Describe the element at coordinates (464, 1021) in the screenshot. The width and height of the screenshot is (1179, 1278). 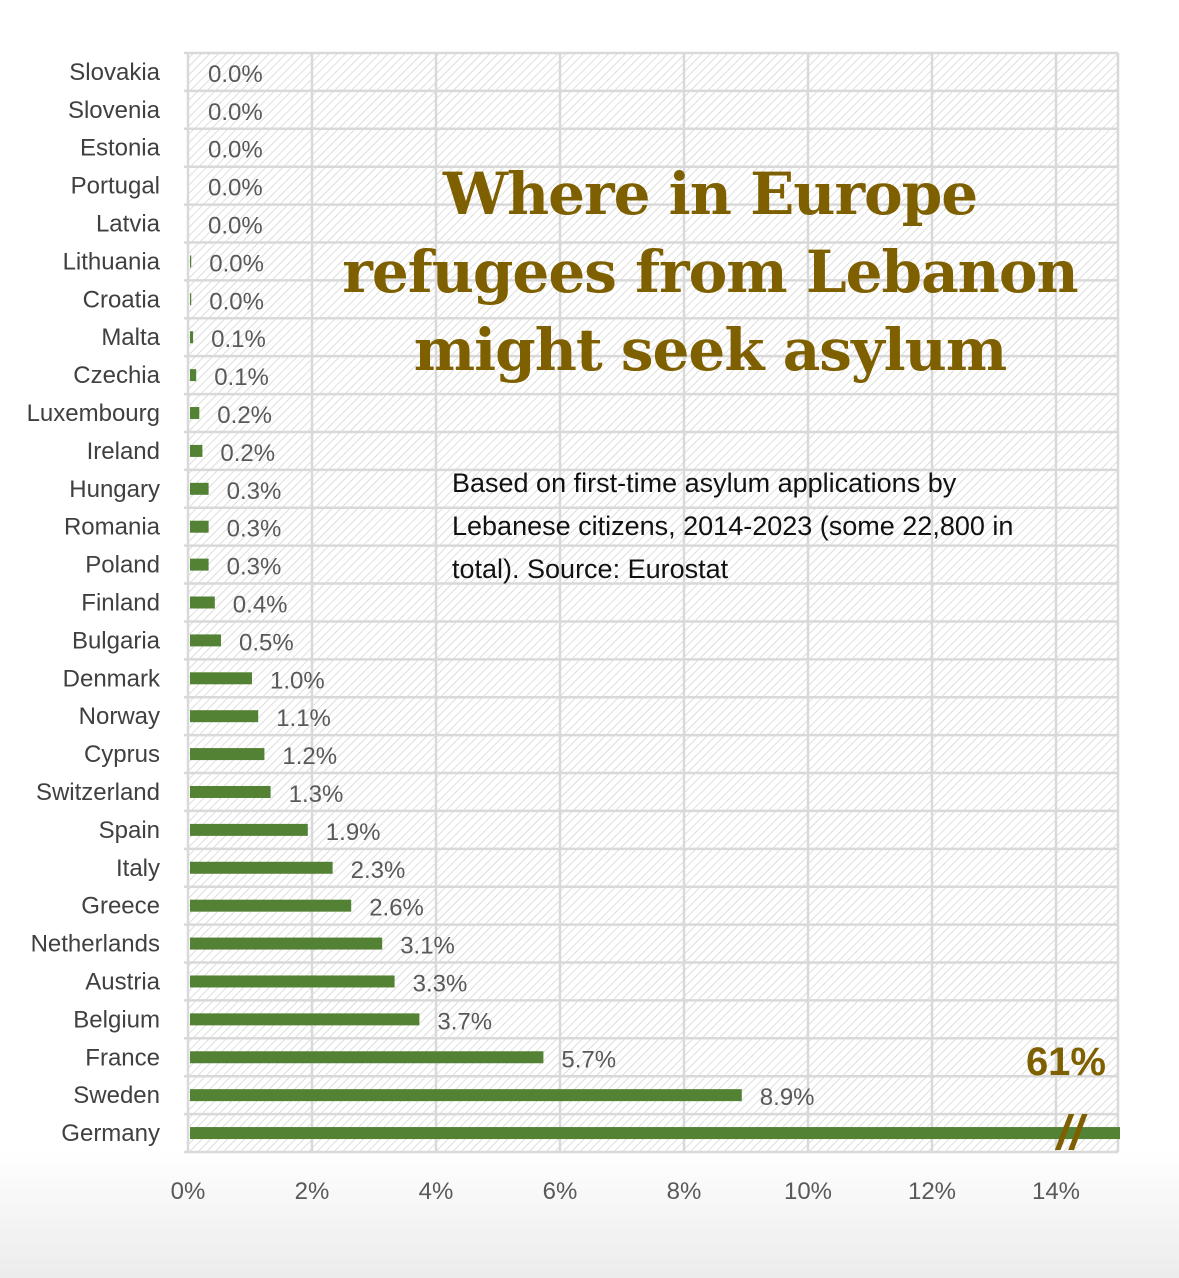
I see `data-label: 3.7%` at that location.